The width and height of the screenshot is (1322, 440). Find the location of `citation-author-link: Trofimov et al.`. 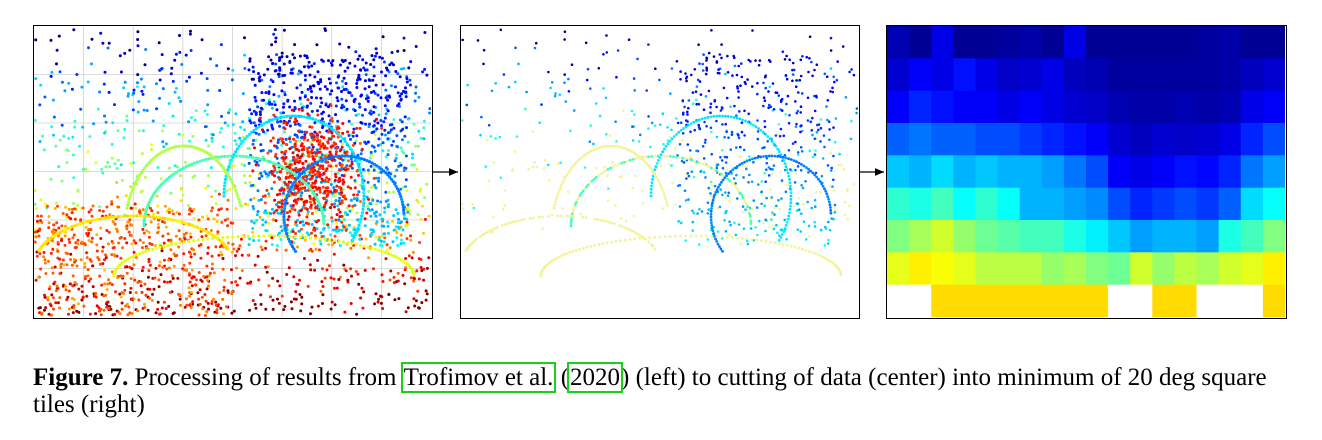

citation-author-link: Trofimov et al. is located at coordinates (478, 377).